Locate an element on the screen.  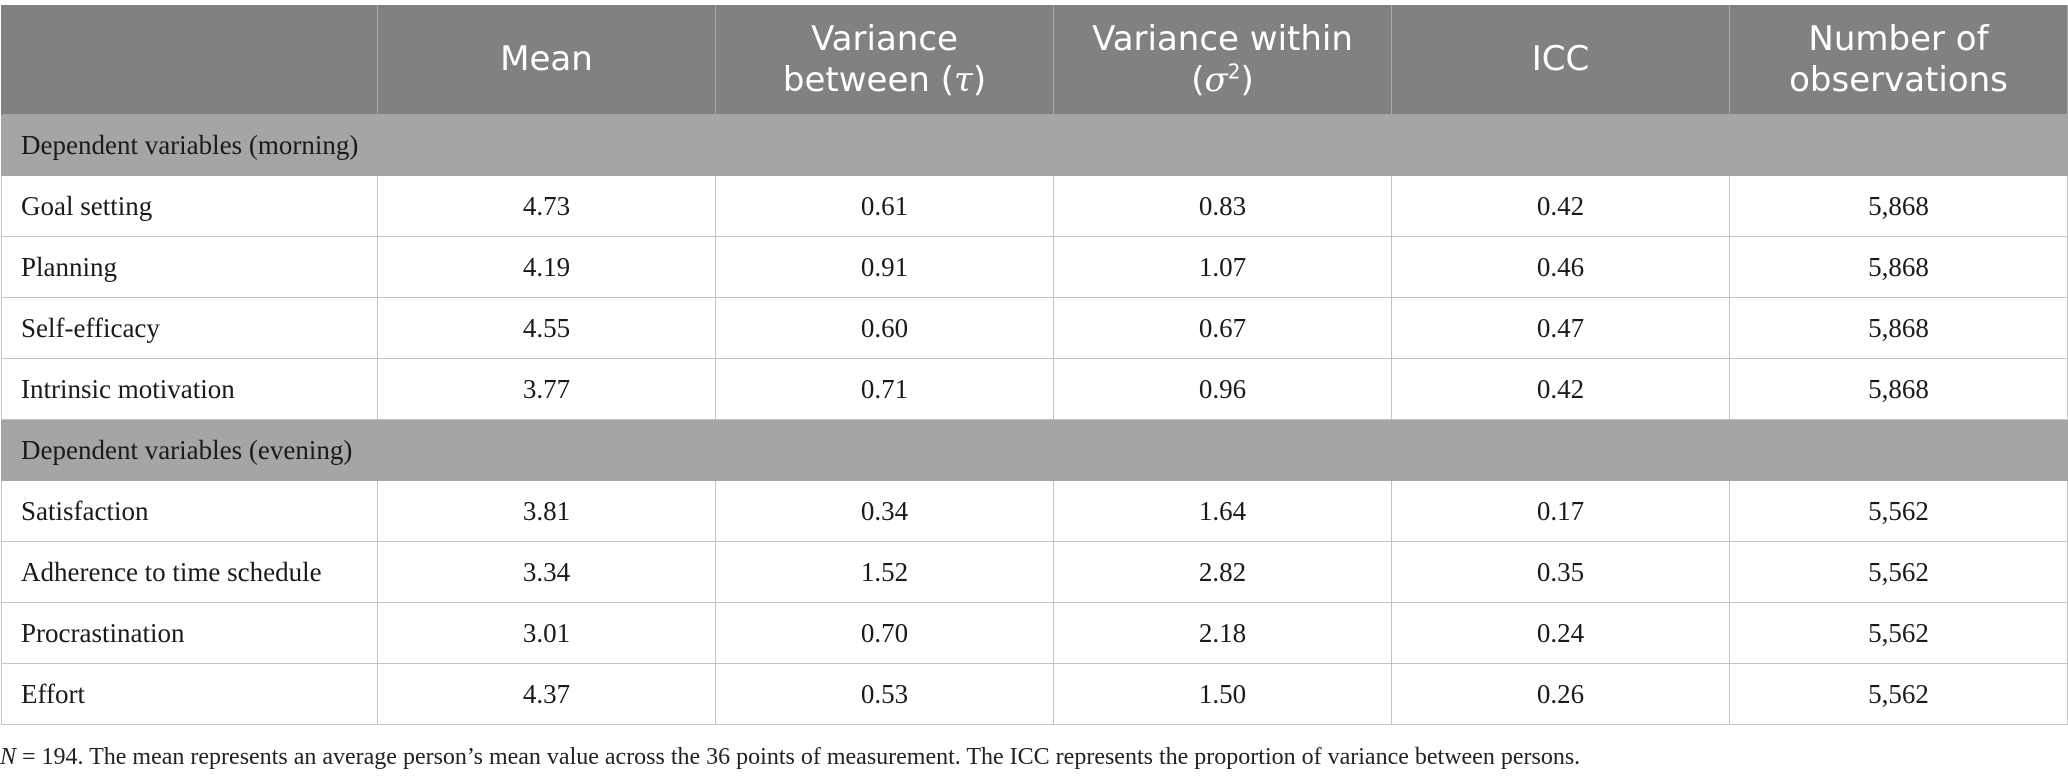
cell-variance-within: 2.82 is located at coordinates (1222, 572).